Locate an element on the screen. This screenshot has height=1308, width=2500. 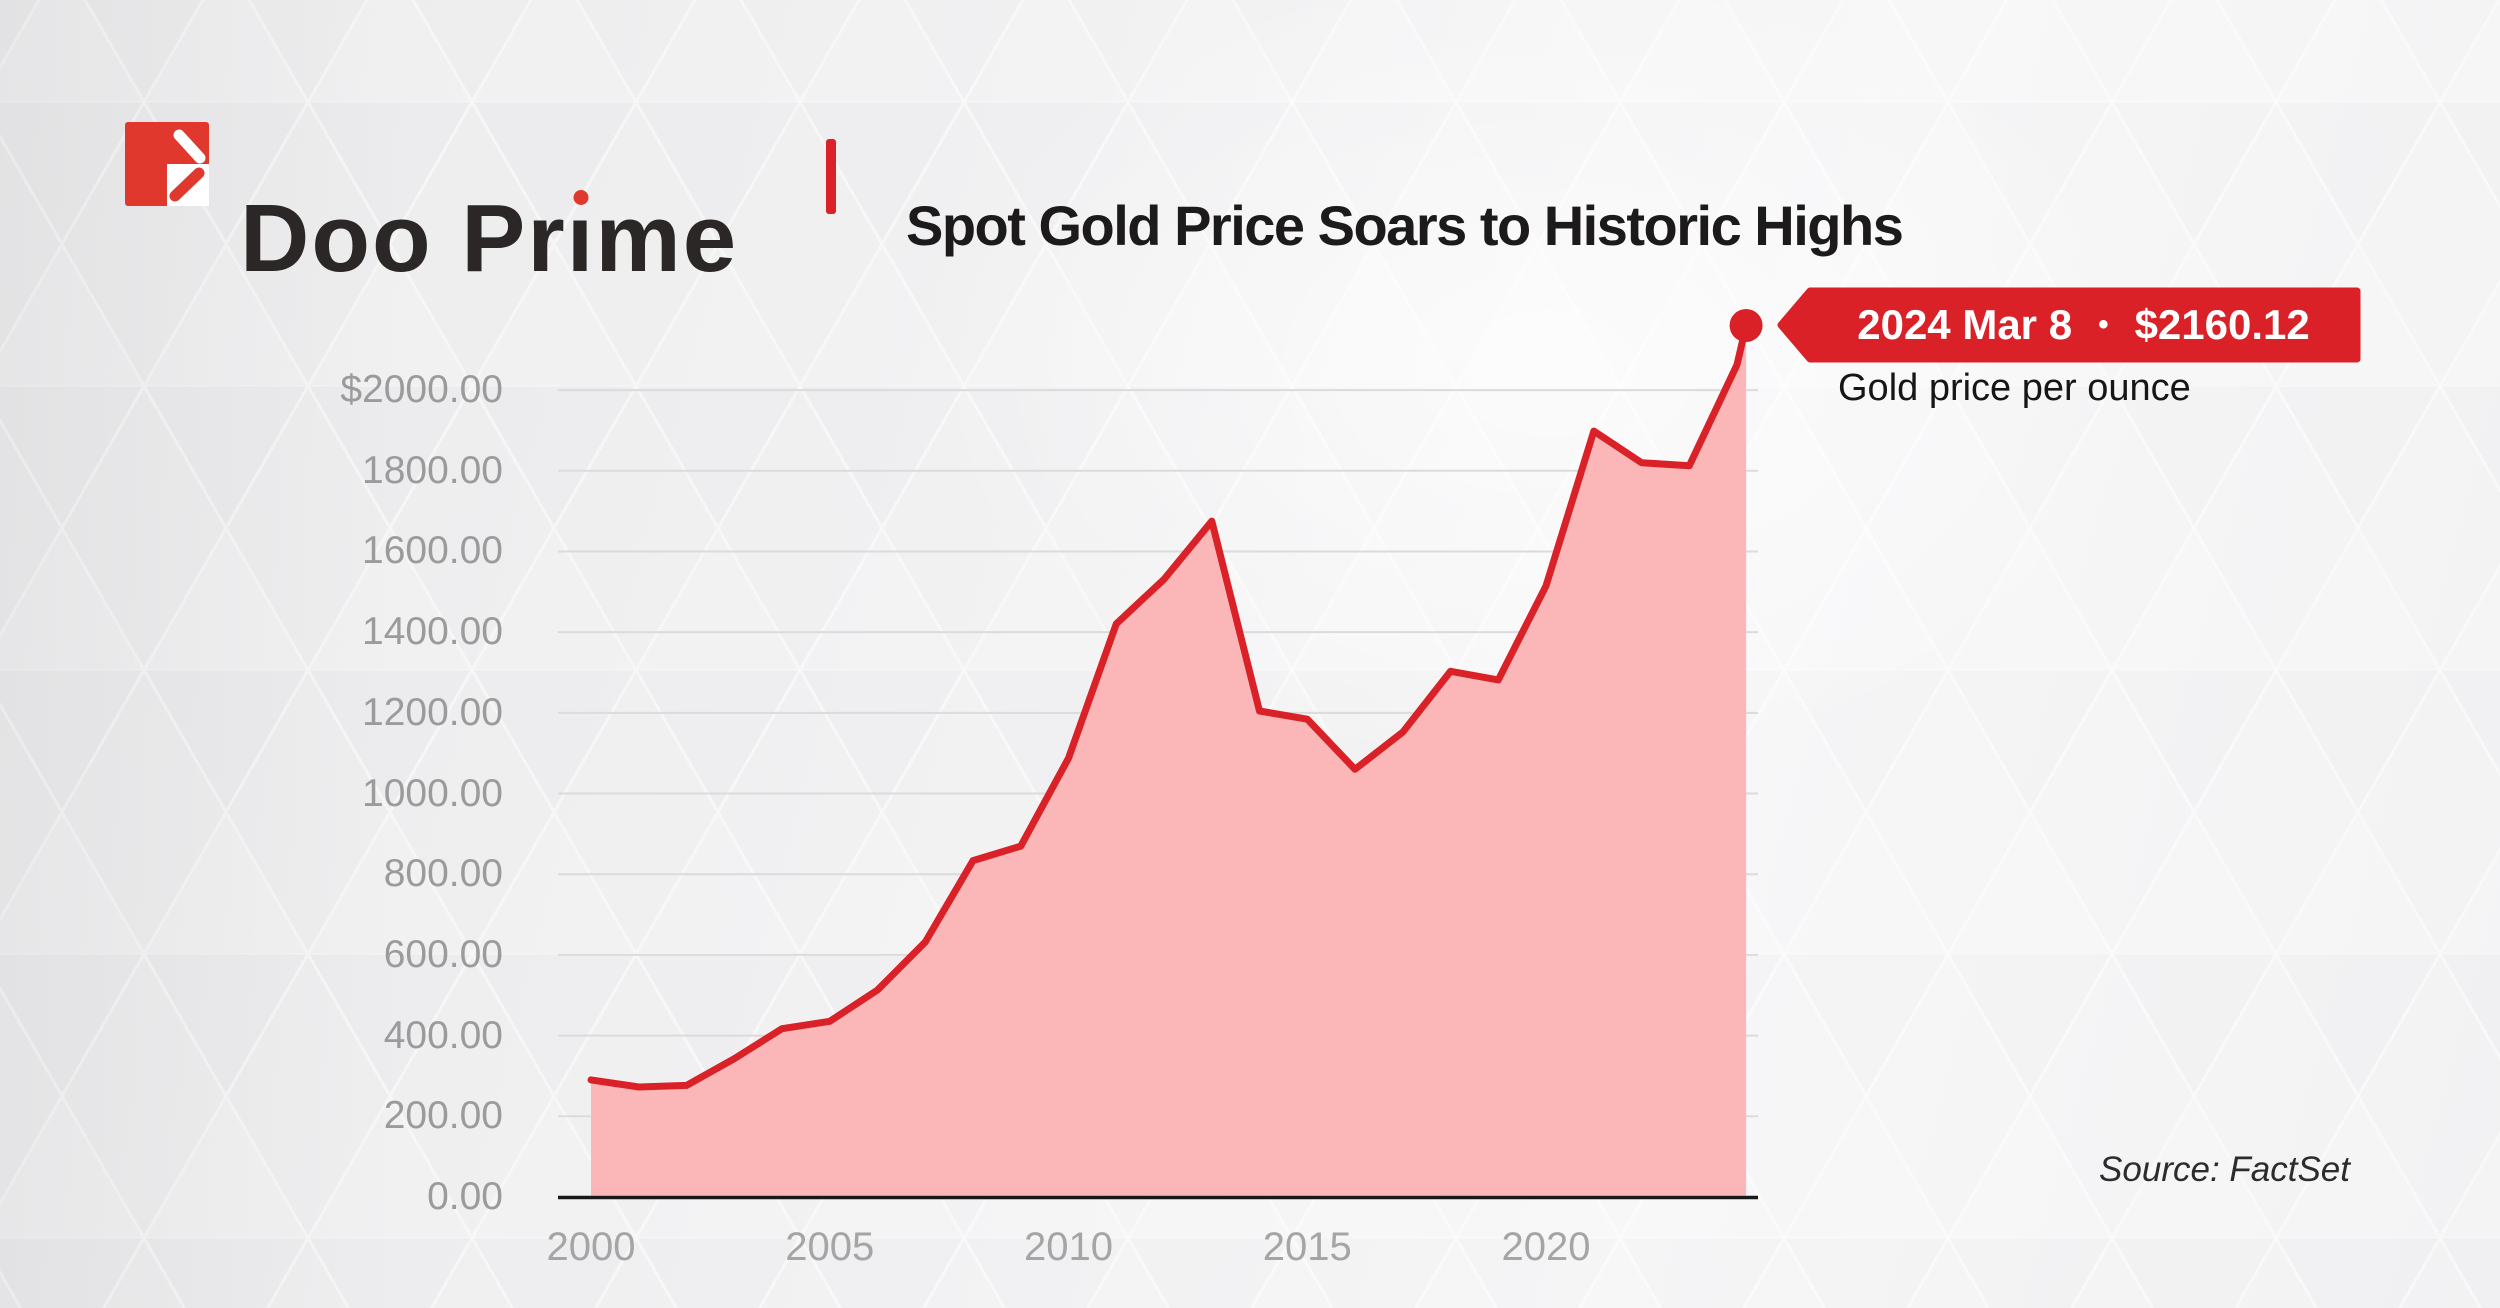
brand-wordmark: Doo Prıme is located at coordinates (489, 239).